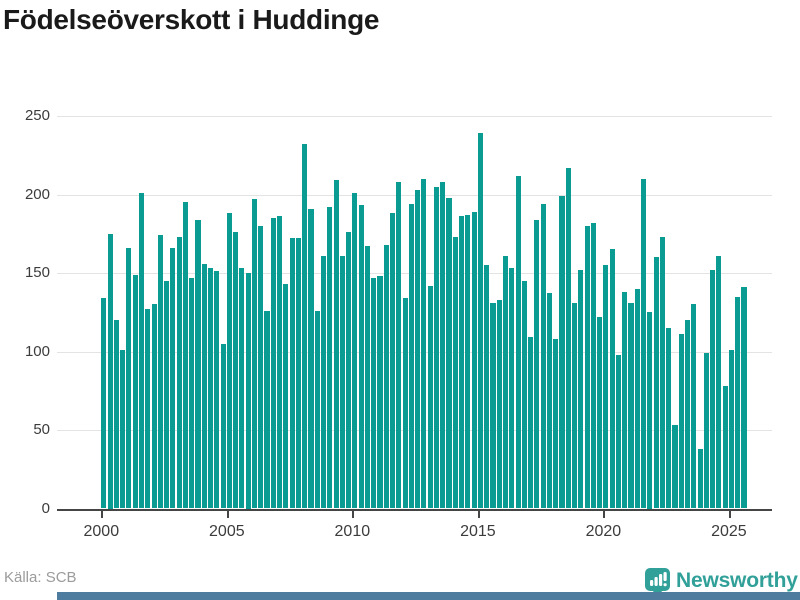 The height and width of the screenshot is (600, 800). I want to click on x-tick-label: 2005, so click(227, 531).